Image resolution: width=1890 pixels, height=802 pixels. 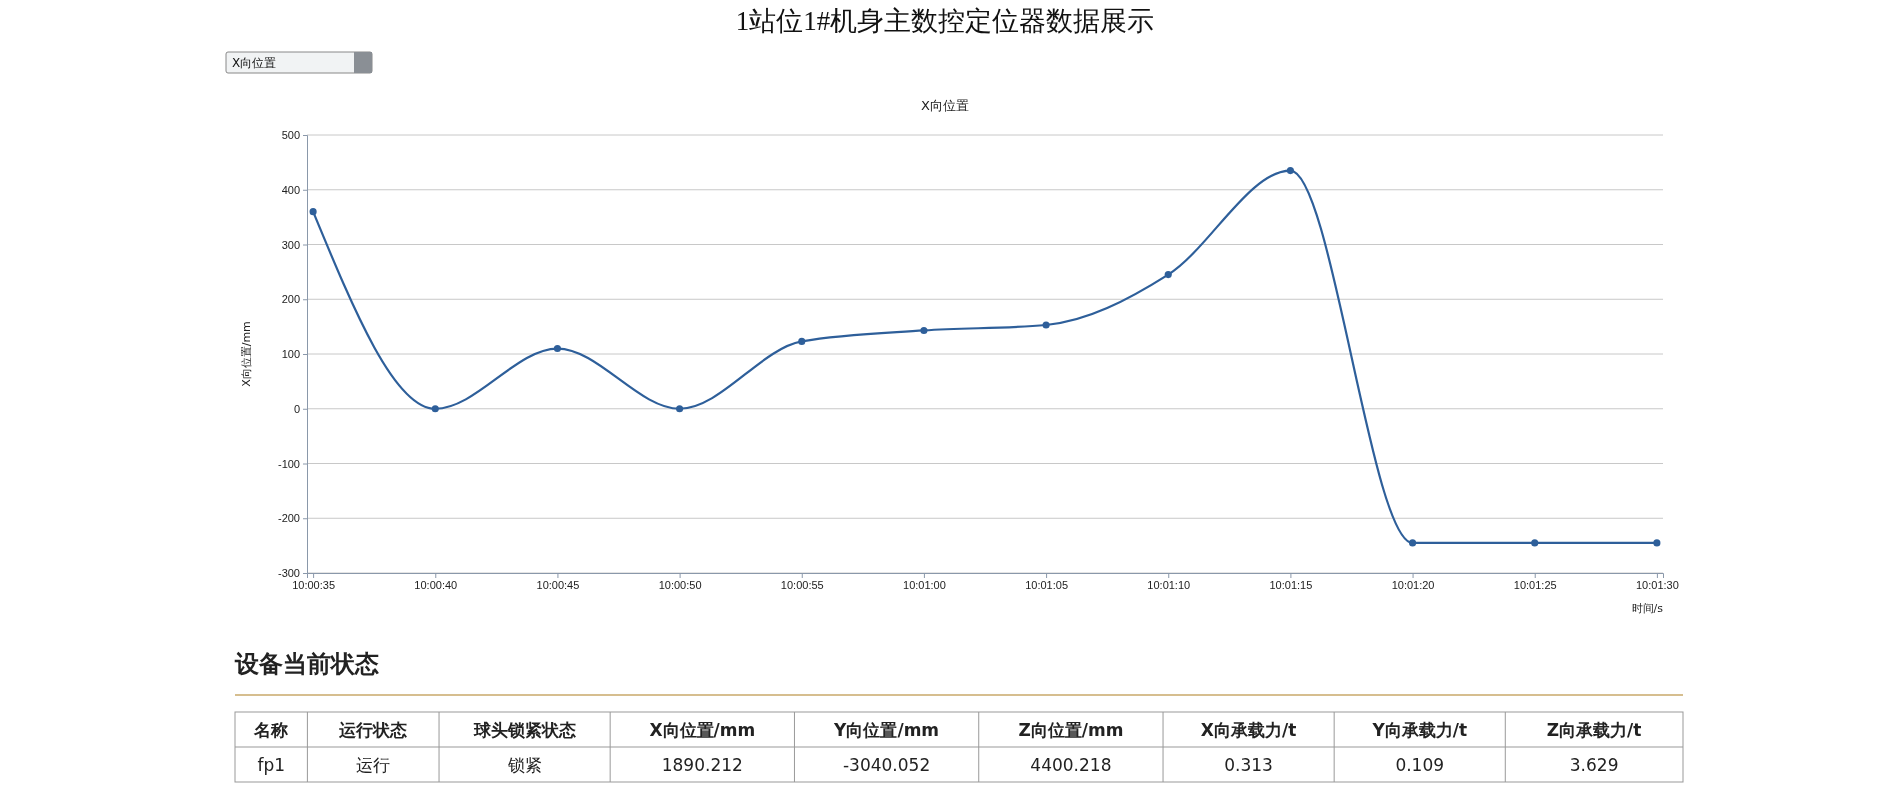 I want to click on y-axis-title: X向位置/mm, so click(x=246, y=354).